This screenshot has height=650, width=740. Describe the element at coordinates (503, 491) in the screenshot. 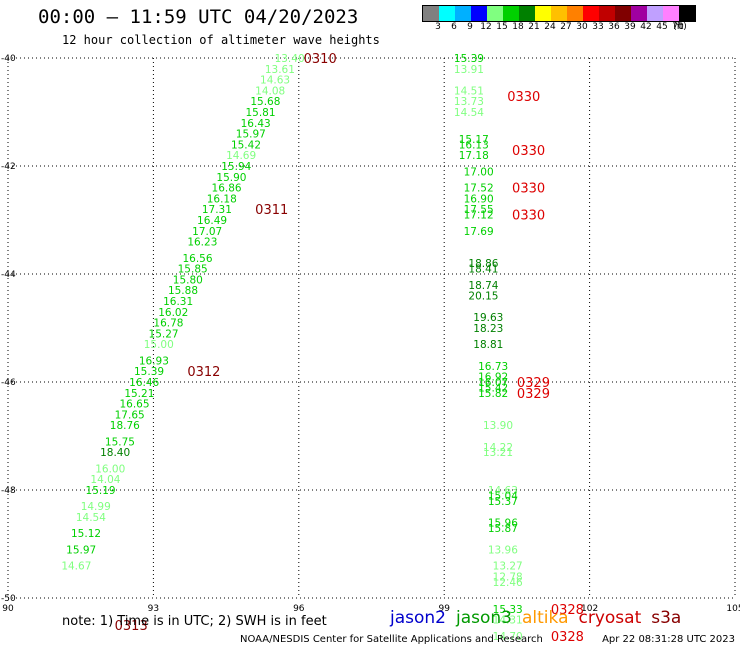

I see `wave-height-label: 14.63` at that location.